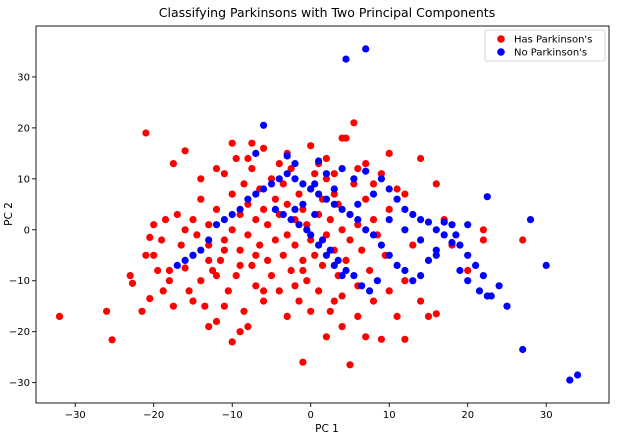 The image size is (617, 441). What do you see at coordinates (232, 415) in the screenshot?
I see `x-tick-label: −10` at bounding box center [232, 415].